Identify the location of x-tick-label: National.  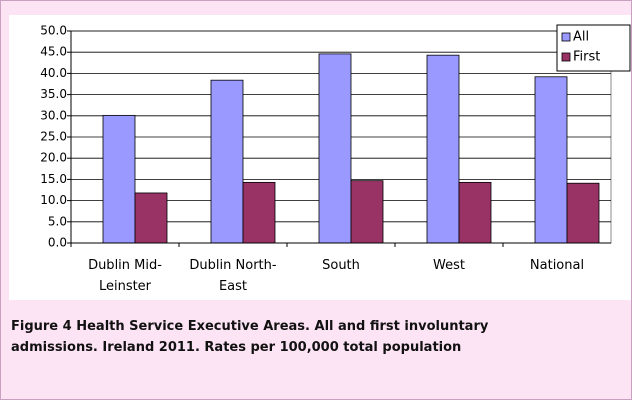
(557, 265).